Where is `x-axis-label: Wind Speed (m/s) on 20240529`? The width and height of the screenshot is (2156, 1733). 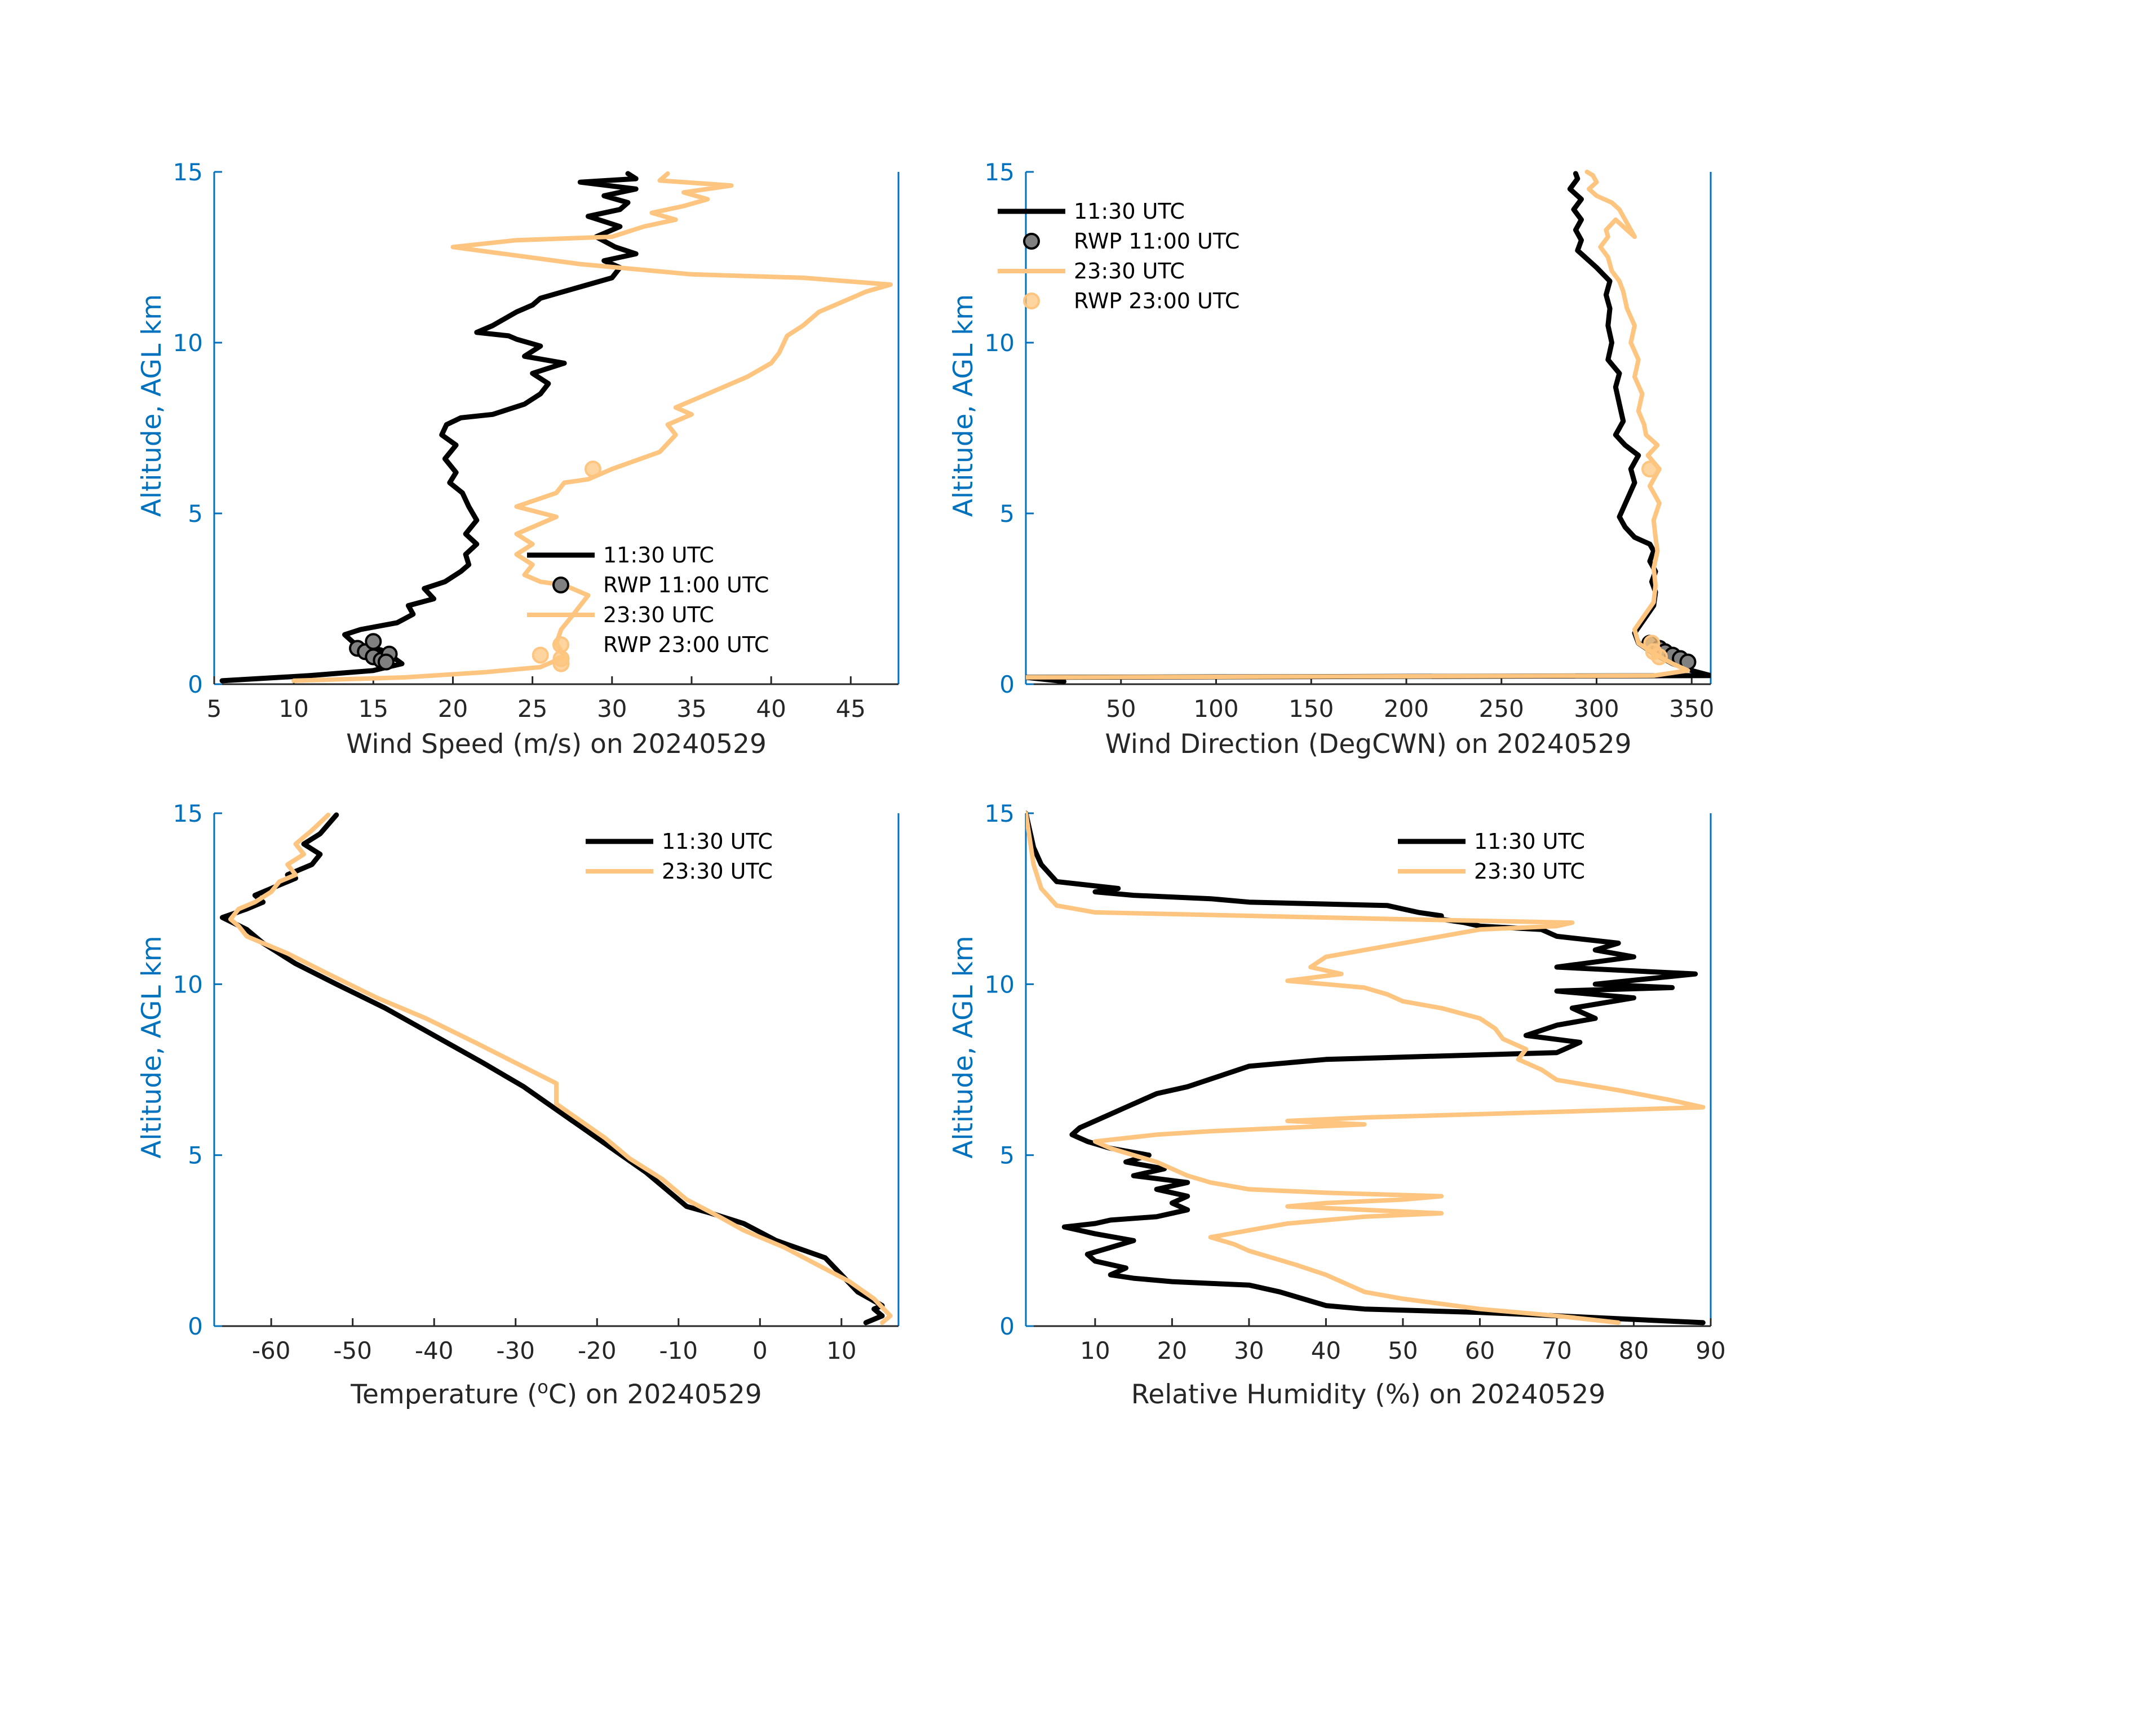 x-axis-label: Wind Speed (m/s) on 20240529 is located at coordinates (556, 744).